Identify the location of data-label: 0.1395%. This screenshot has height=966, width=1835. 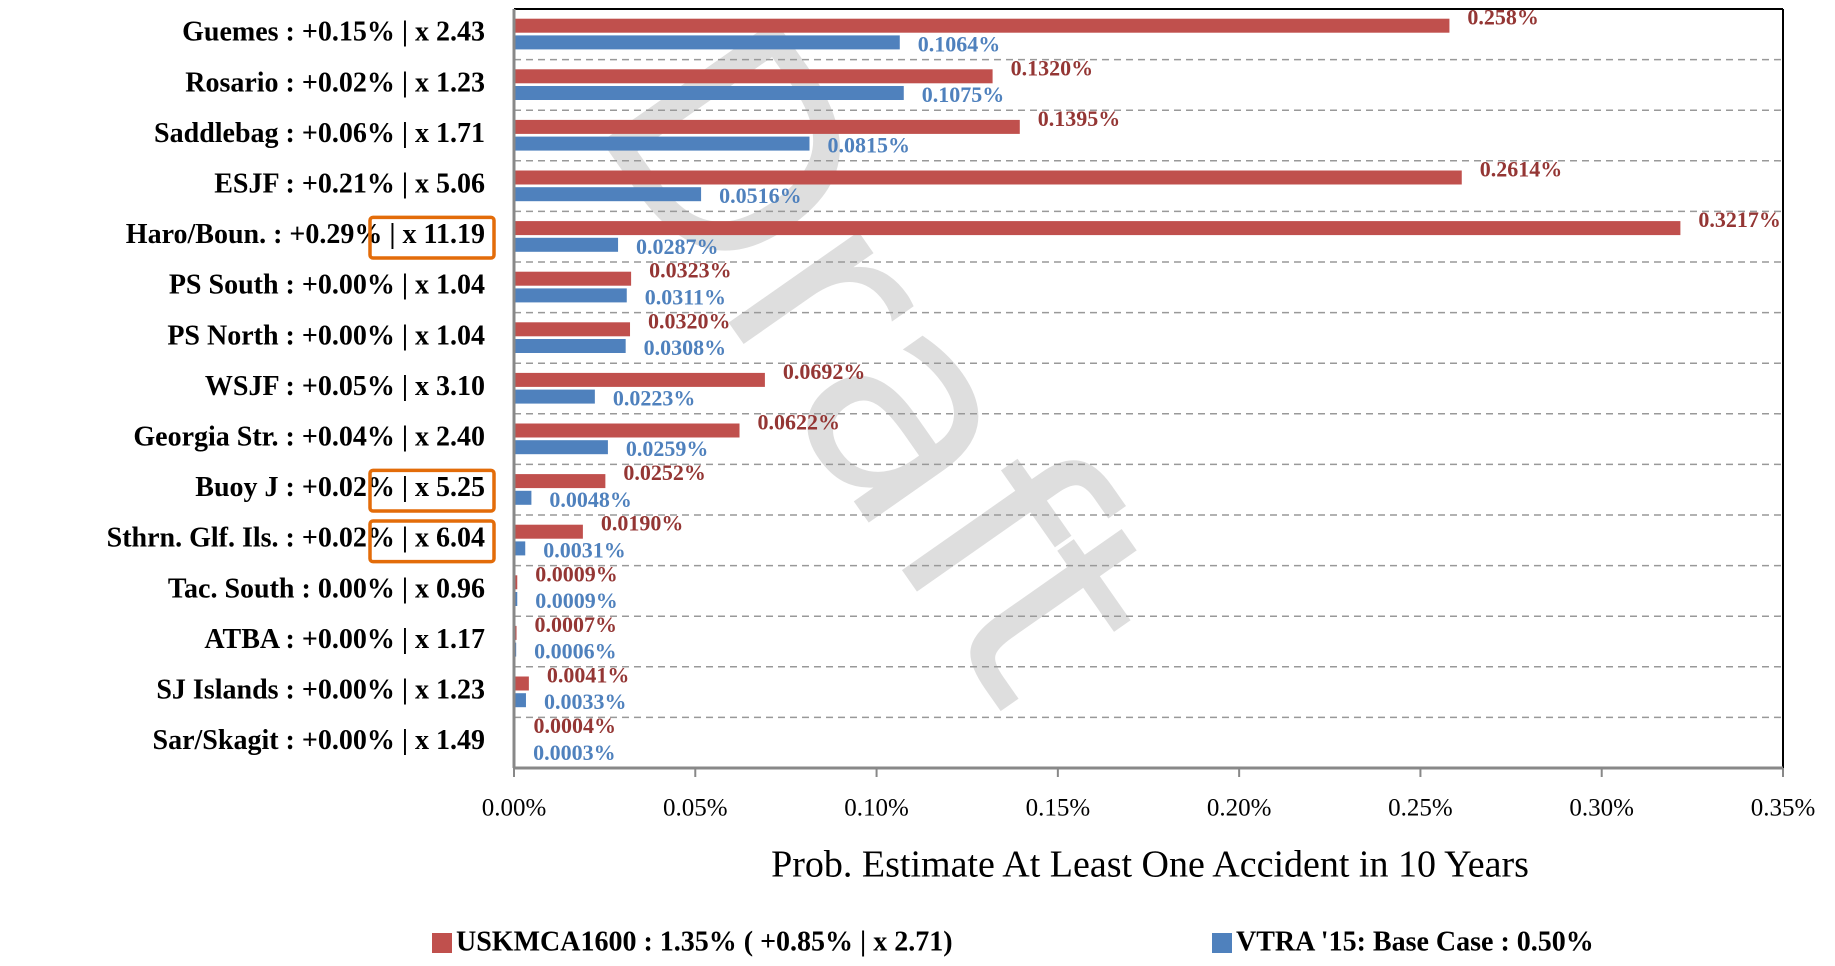
(1079, 118).